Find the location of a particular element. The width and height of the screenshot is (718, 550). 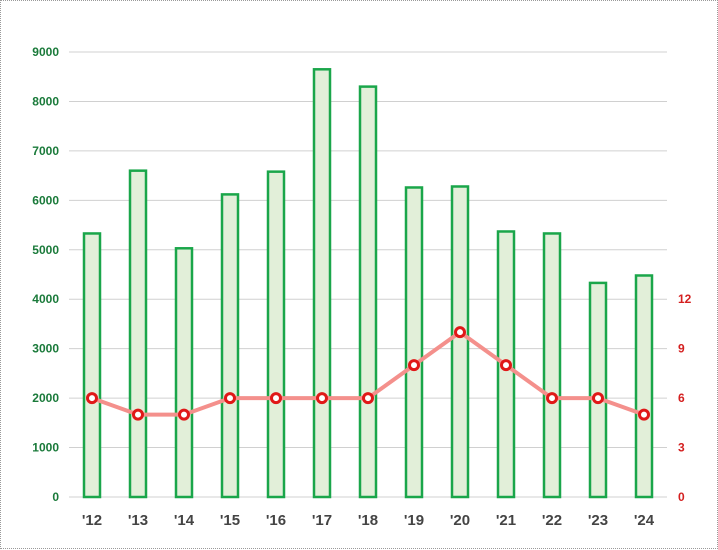

x-axis-tick-label: '22 is located at coordinates (552, 520).